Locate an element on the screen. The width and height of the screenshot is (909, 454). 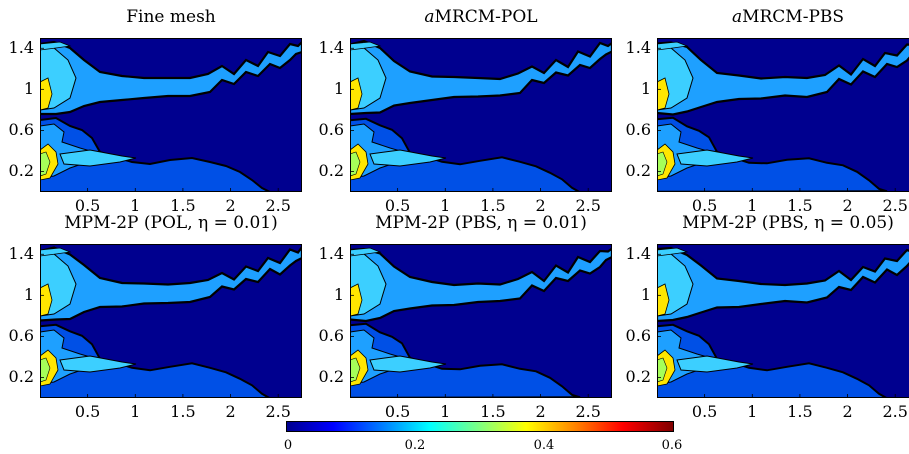
panel-title: MPM-2P (POL, η = 0.01) is located at coordinates (171, 223).